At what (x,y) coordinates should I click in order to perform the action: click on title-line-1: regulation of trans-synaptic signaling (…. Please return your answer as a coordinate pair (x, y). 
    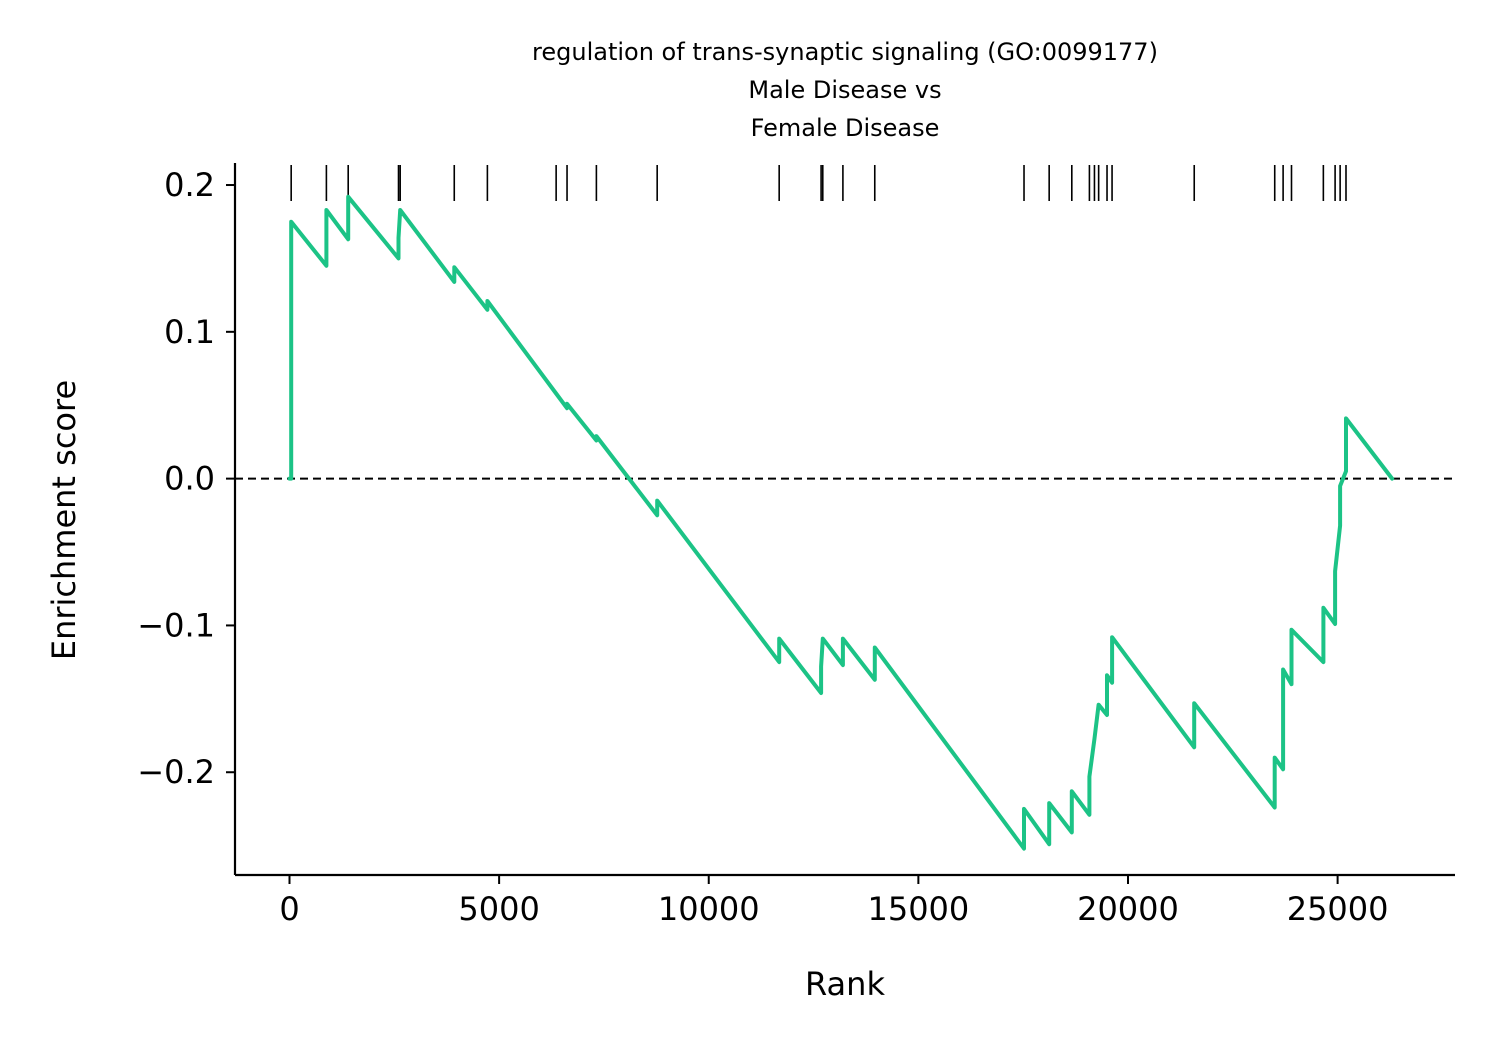
    Looking at the image, I should click on (845, 52).